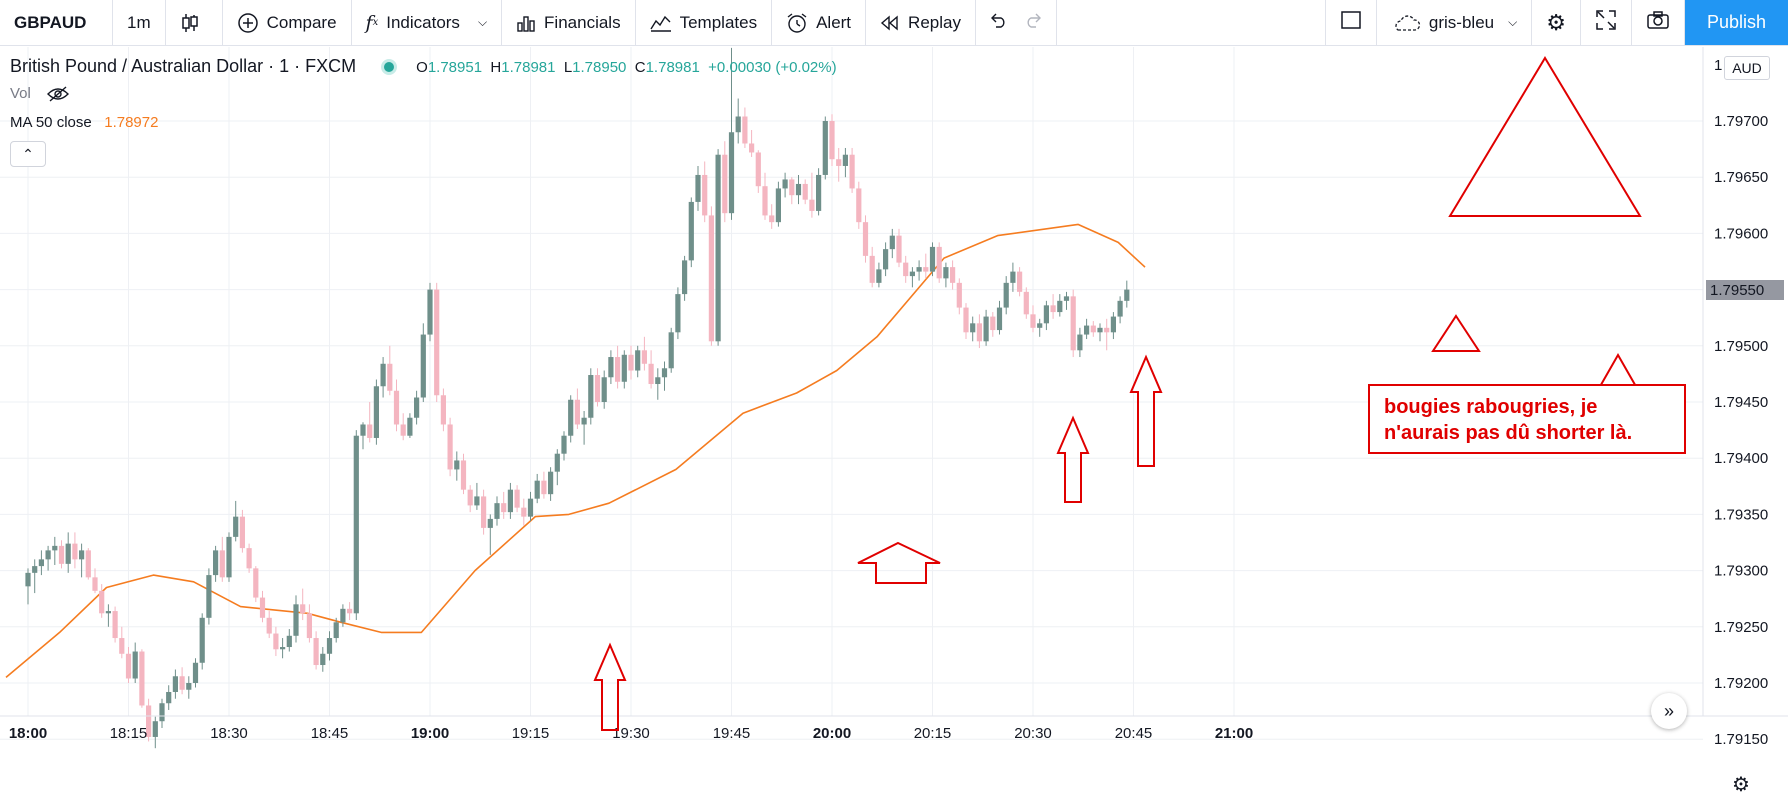 The width and height of the screenshot is (1788, 798). I want to click on legend-moving-average: MA 50 close 1.78972, so click(84, 122).